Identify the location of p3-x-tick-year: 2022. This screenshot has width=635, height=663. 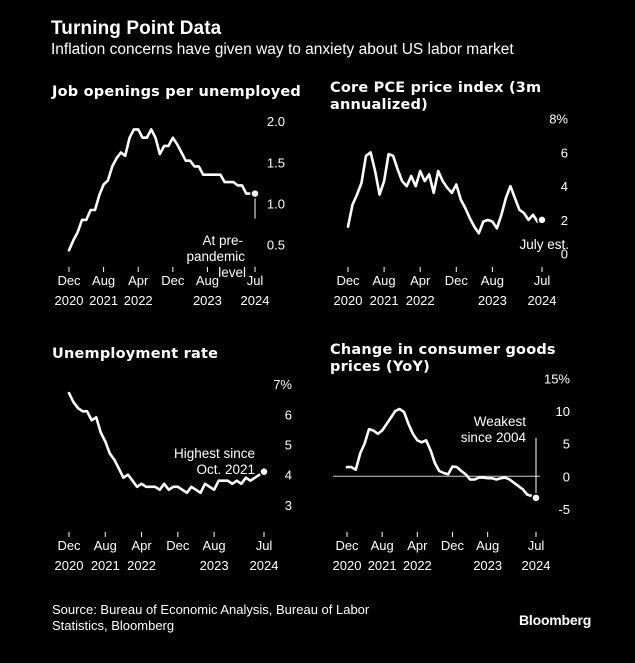
(141, 565).